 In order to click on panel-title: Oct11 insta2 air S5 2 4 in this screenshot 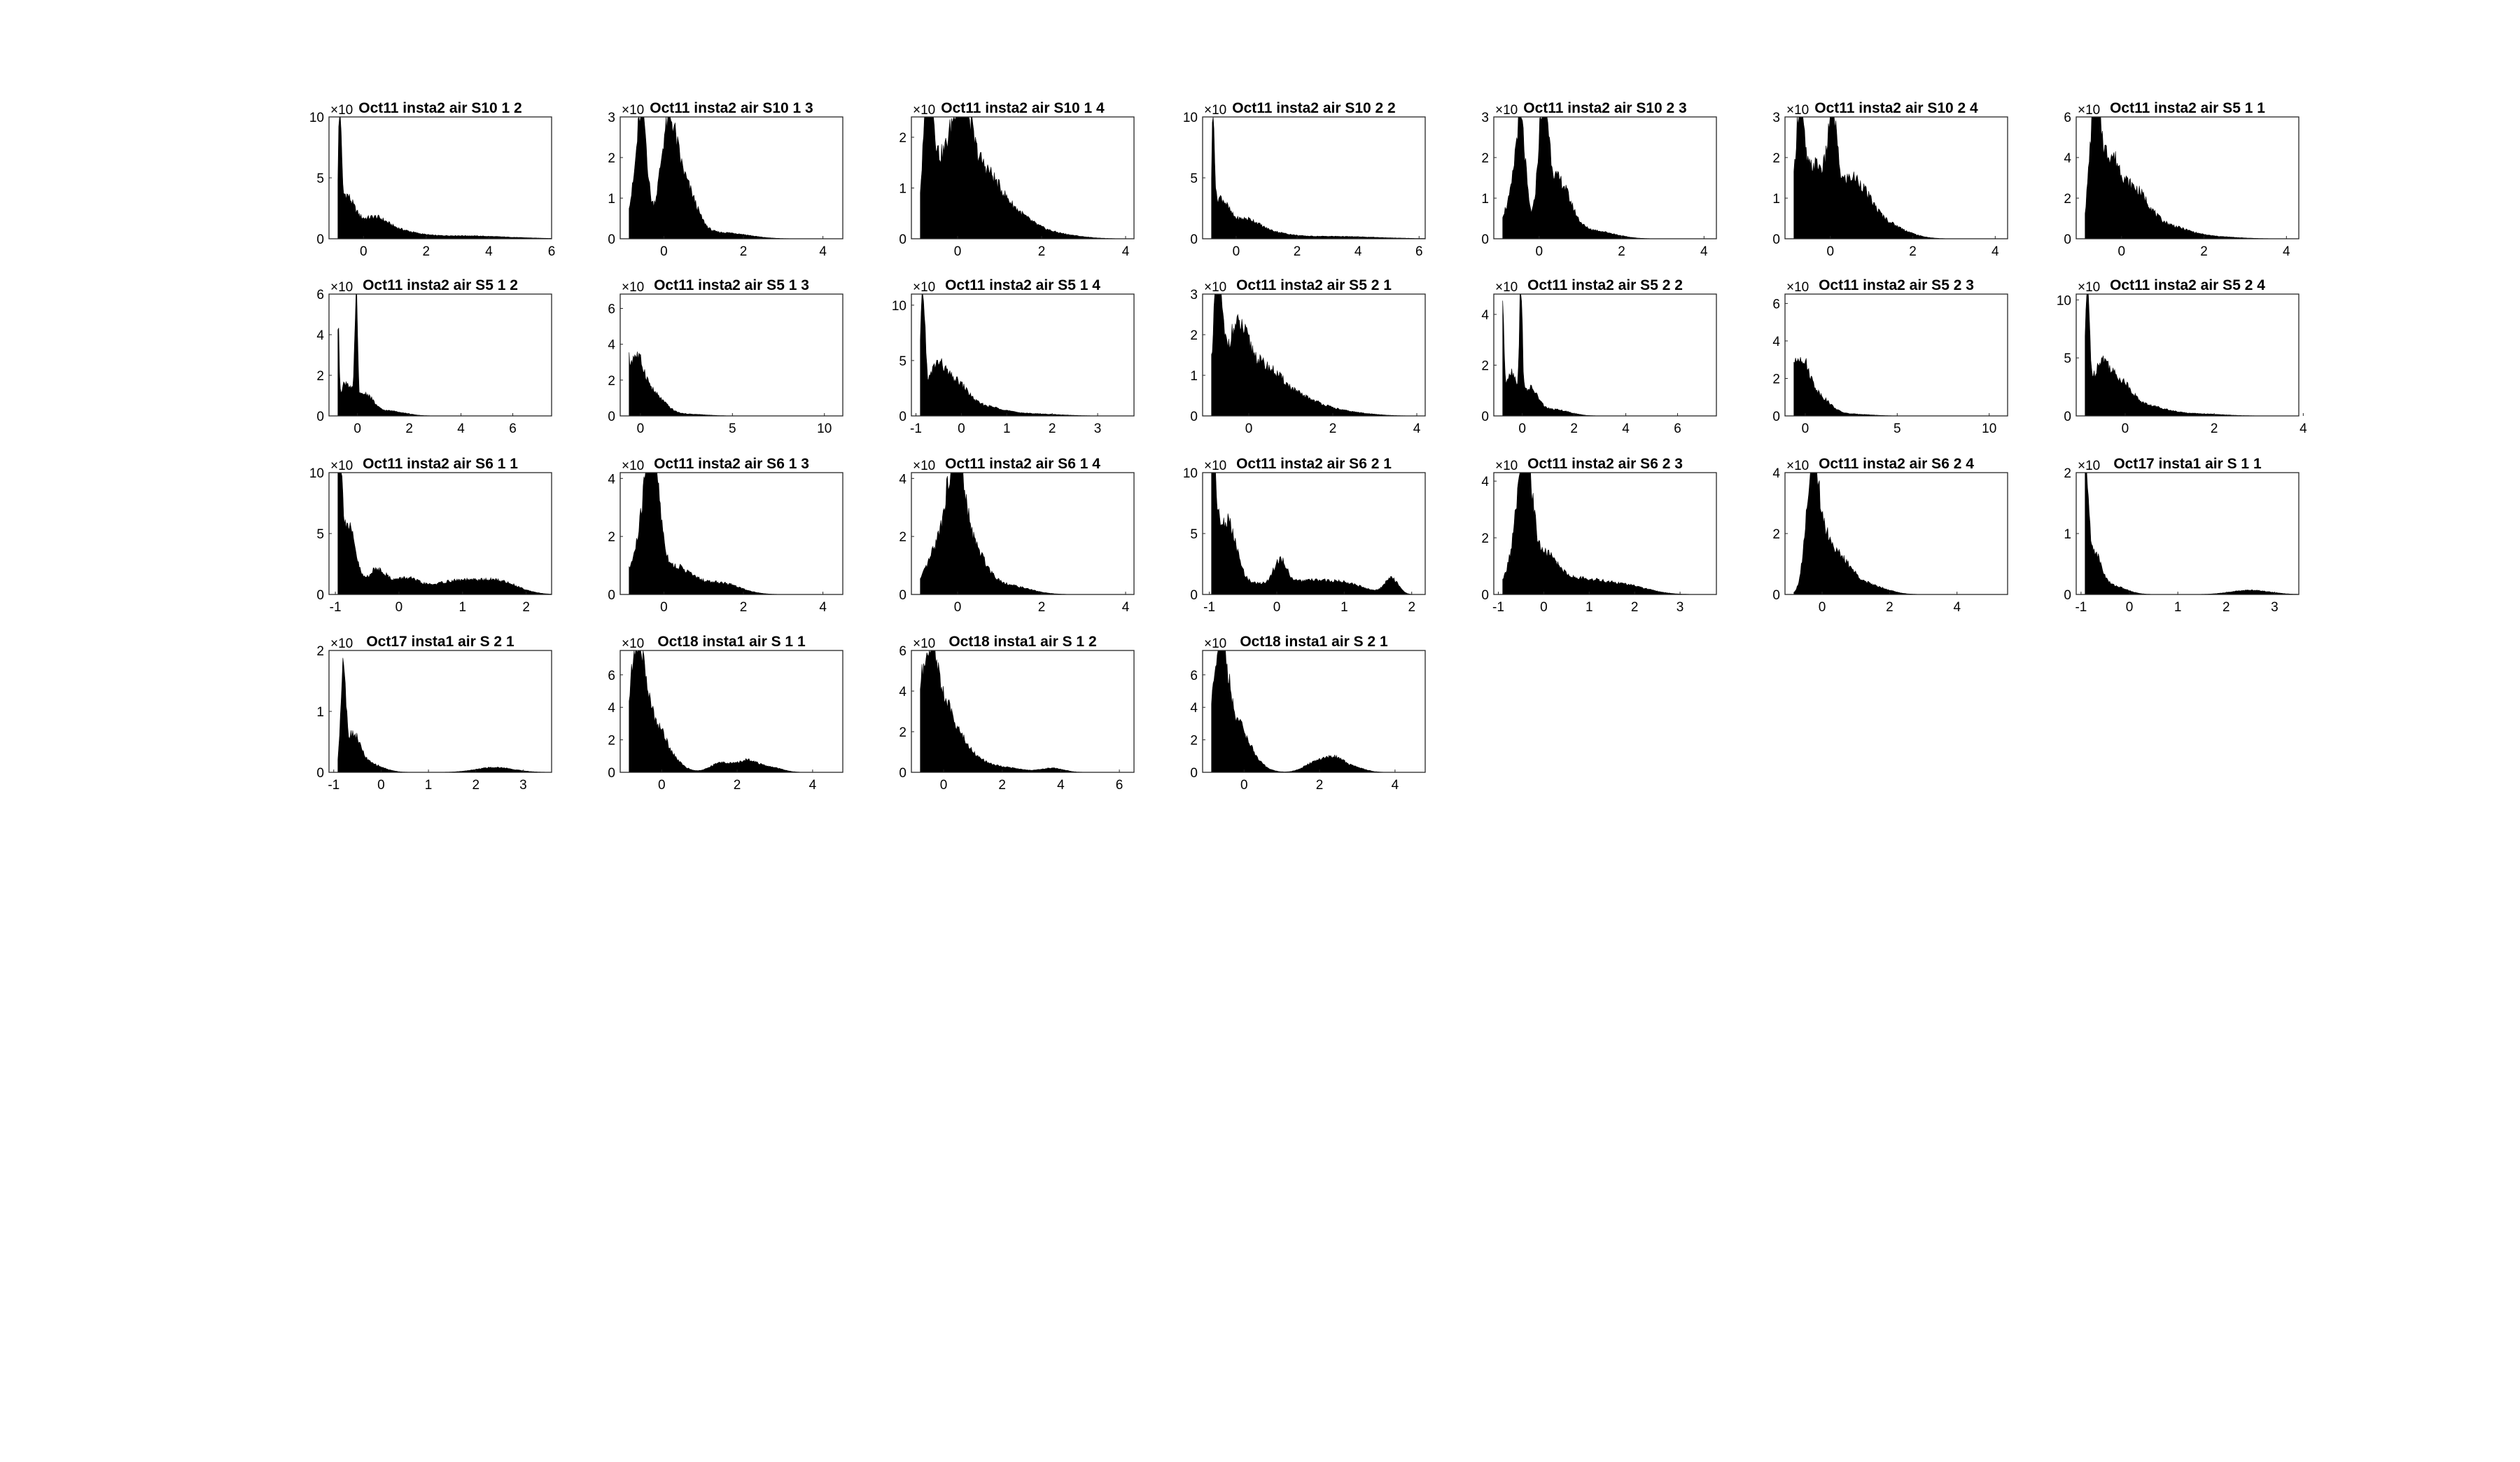, I will do `click(2187, 285)`.